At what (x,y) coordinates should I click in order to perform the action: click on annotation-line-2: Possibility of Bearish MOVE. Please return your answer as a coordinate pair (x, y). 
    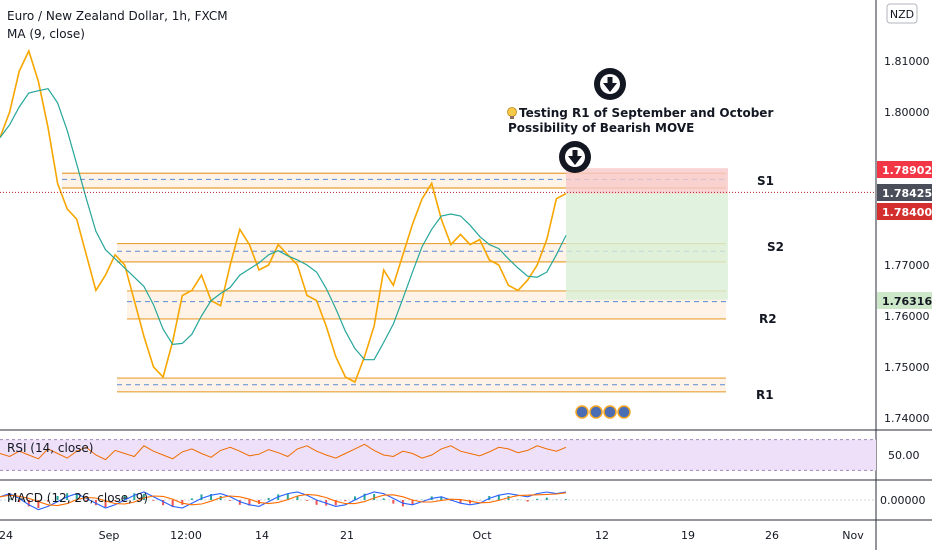
    Looking at the image, I should click on (601, 128).